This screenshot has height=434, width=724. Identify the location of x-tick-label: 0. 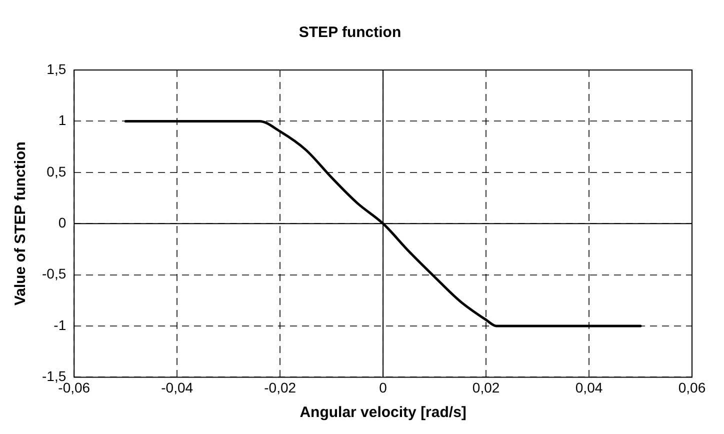
(383, 387).